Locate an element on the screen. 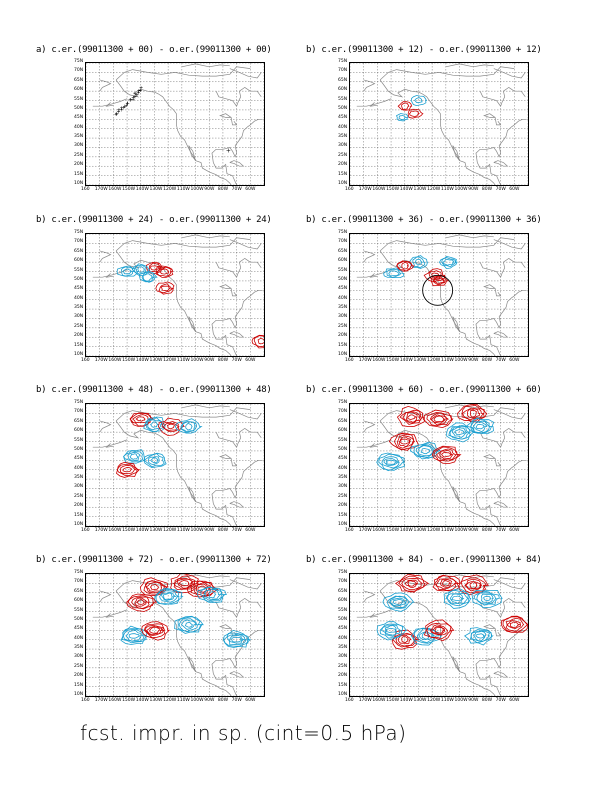 The height and width of the screenshot is (792, 612). lat-tick-label: 20N is located at coordinates (79, 336).